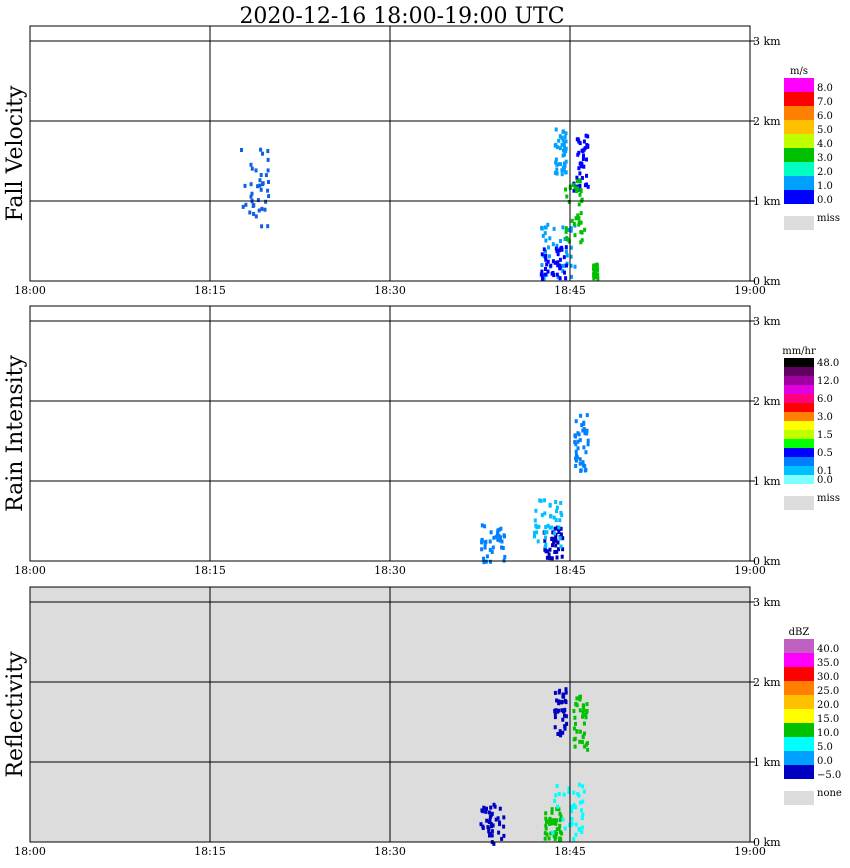 This screenshot has width=850, height=868. I want to click on colorbar-label: 4.0, so click(825, 144).